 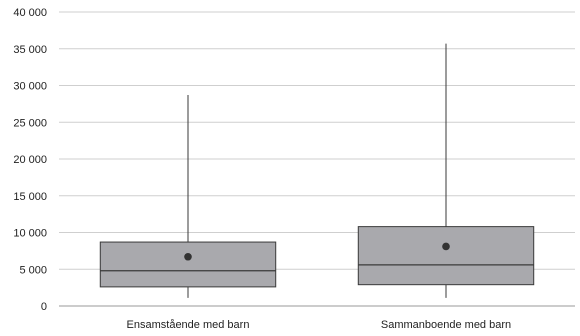 I want to click on y-tick-label: 10 000, so click(x=30, y=234).